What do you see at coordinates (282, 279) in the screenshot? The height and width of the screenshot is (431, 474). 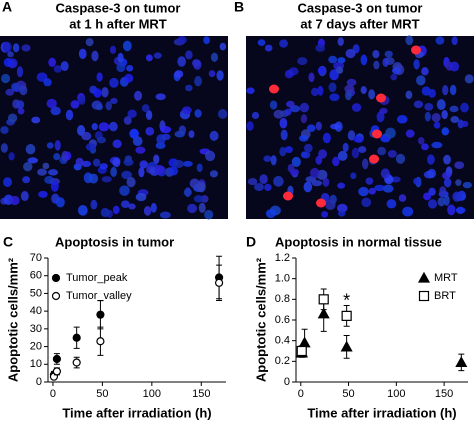 I see `y-tick-label: 1.0` at bounding box center [282, 279].